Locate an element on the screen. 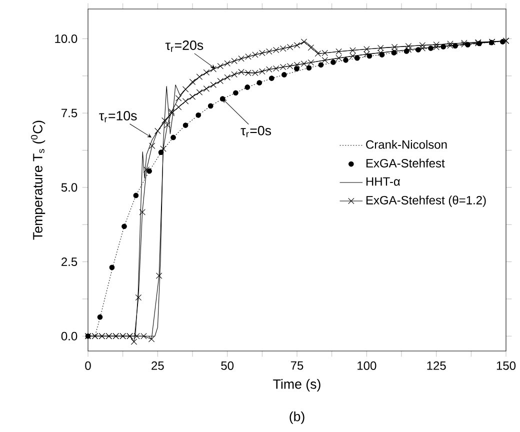 This screenshot has width=520, height=432. text: (b) is located at coordinates (297, 417).